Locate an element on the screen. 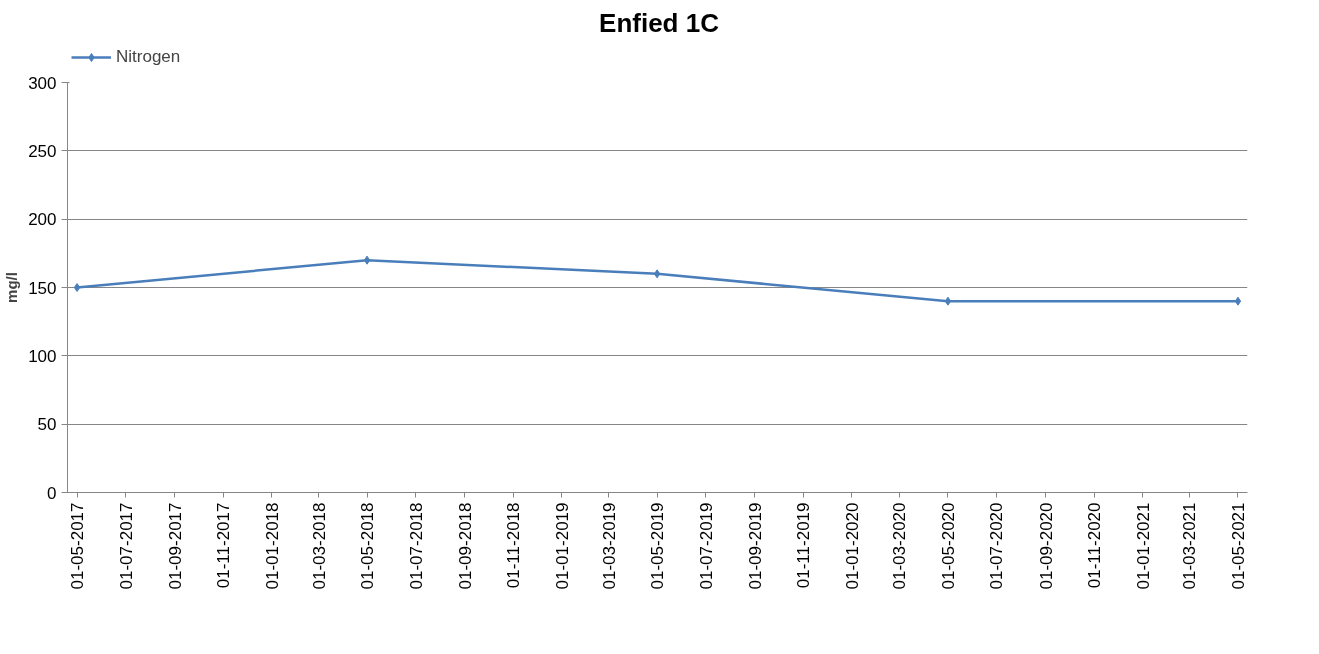  y-tick-label: 250 is located at coordinates (42, 151).